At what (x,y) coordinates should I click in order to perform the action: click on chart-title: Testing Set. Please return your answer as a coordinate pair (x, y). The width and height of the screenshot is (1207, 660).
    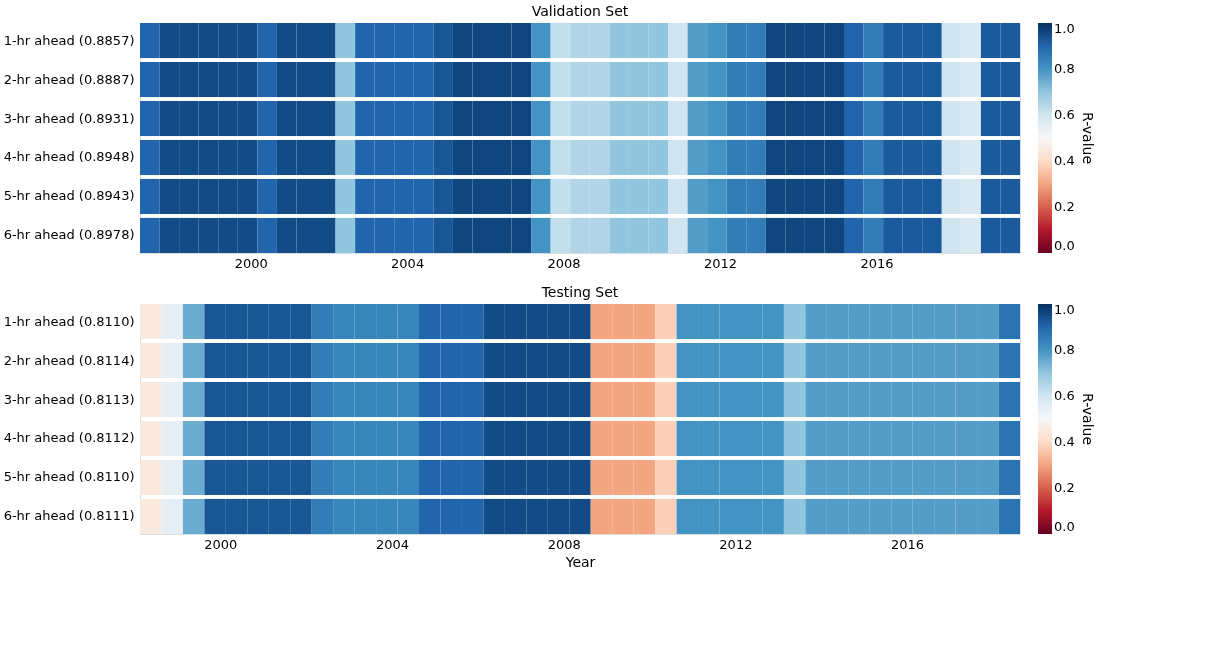
    Looking at the image, I should click on (579, 292).